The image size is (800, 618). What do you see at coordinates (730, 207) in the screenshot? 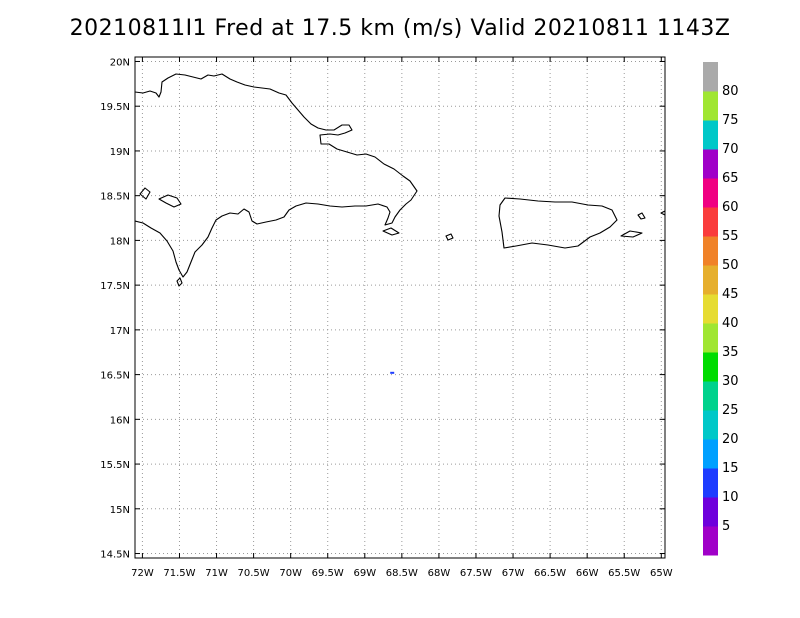
I see `colorbar-label: 60` at bounding box center [730, 207].